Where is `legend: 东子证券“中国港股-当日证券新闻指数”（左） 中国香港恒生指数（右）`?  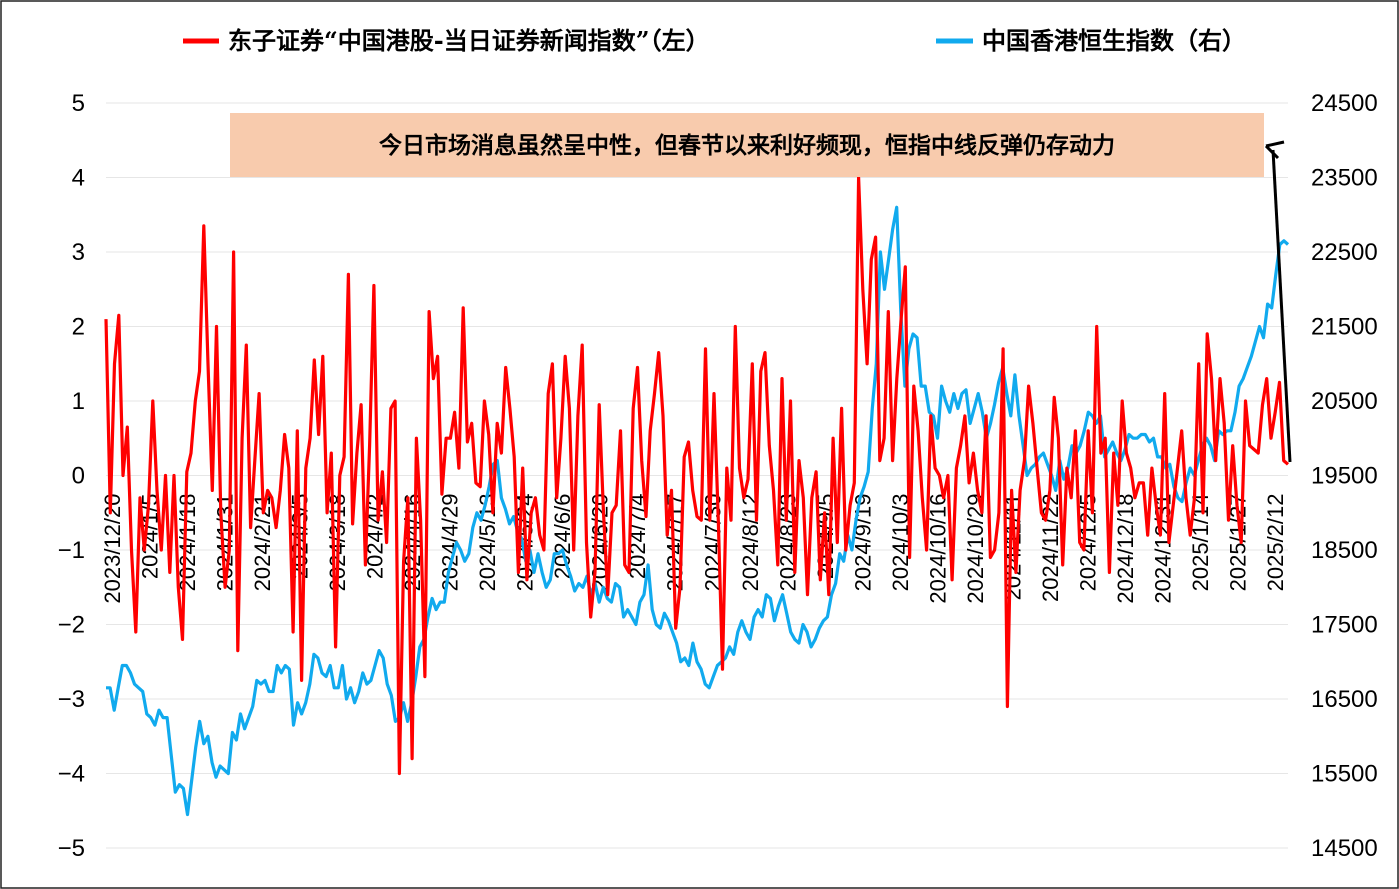 legend: 东子证券“中国港股-当日证券新闻指数”（左） 中国香港恒生指数（右） is located at coordinates (714, 40).